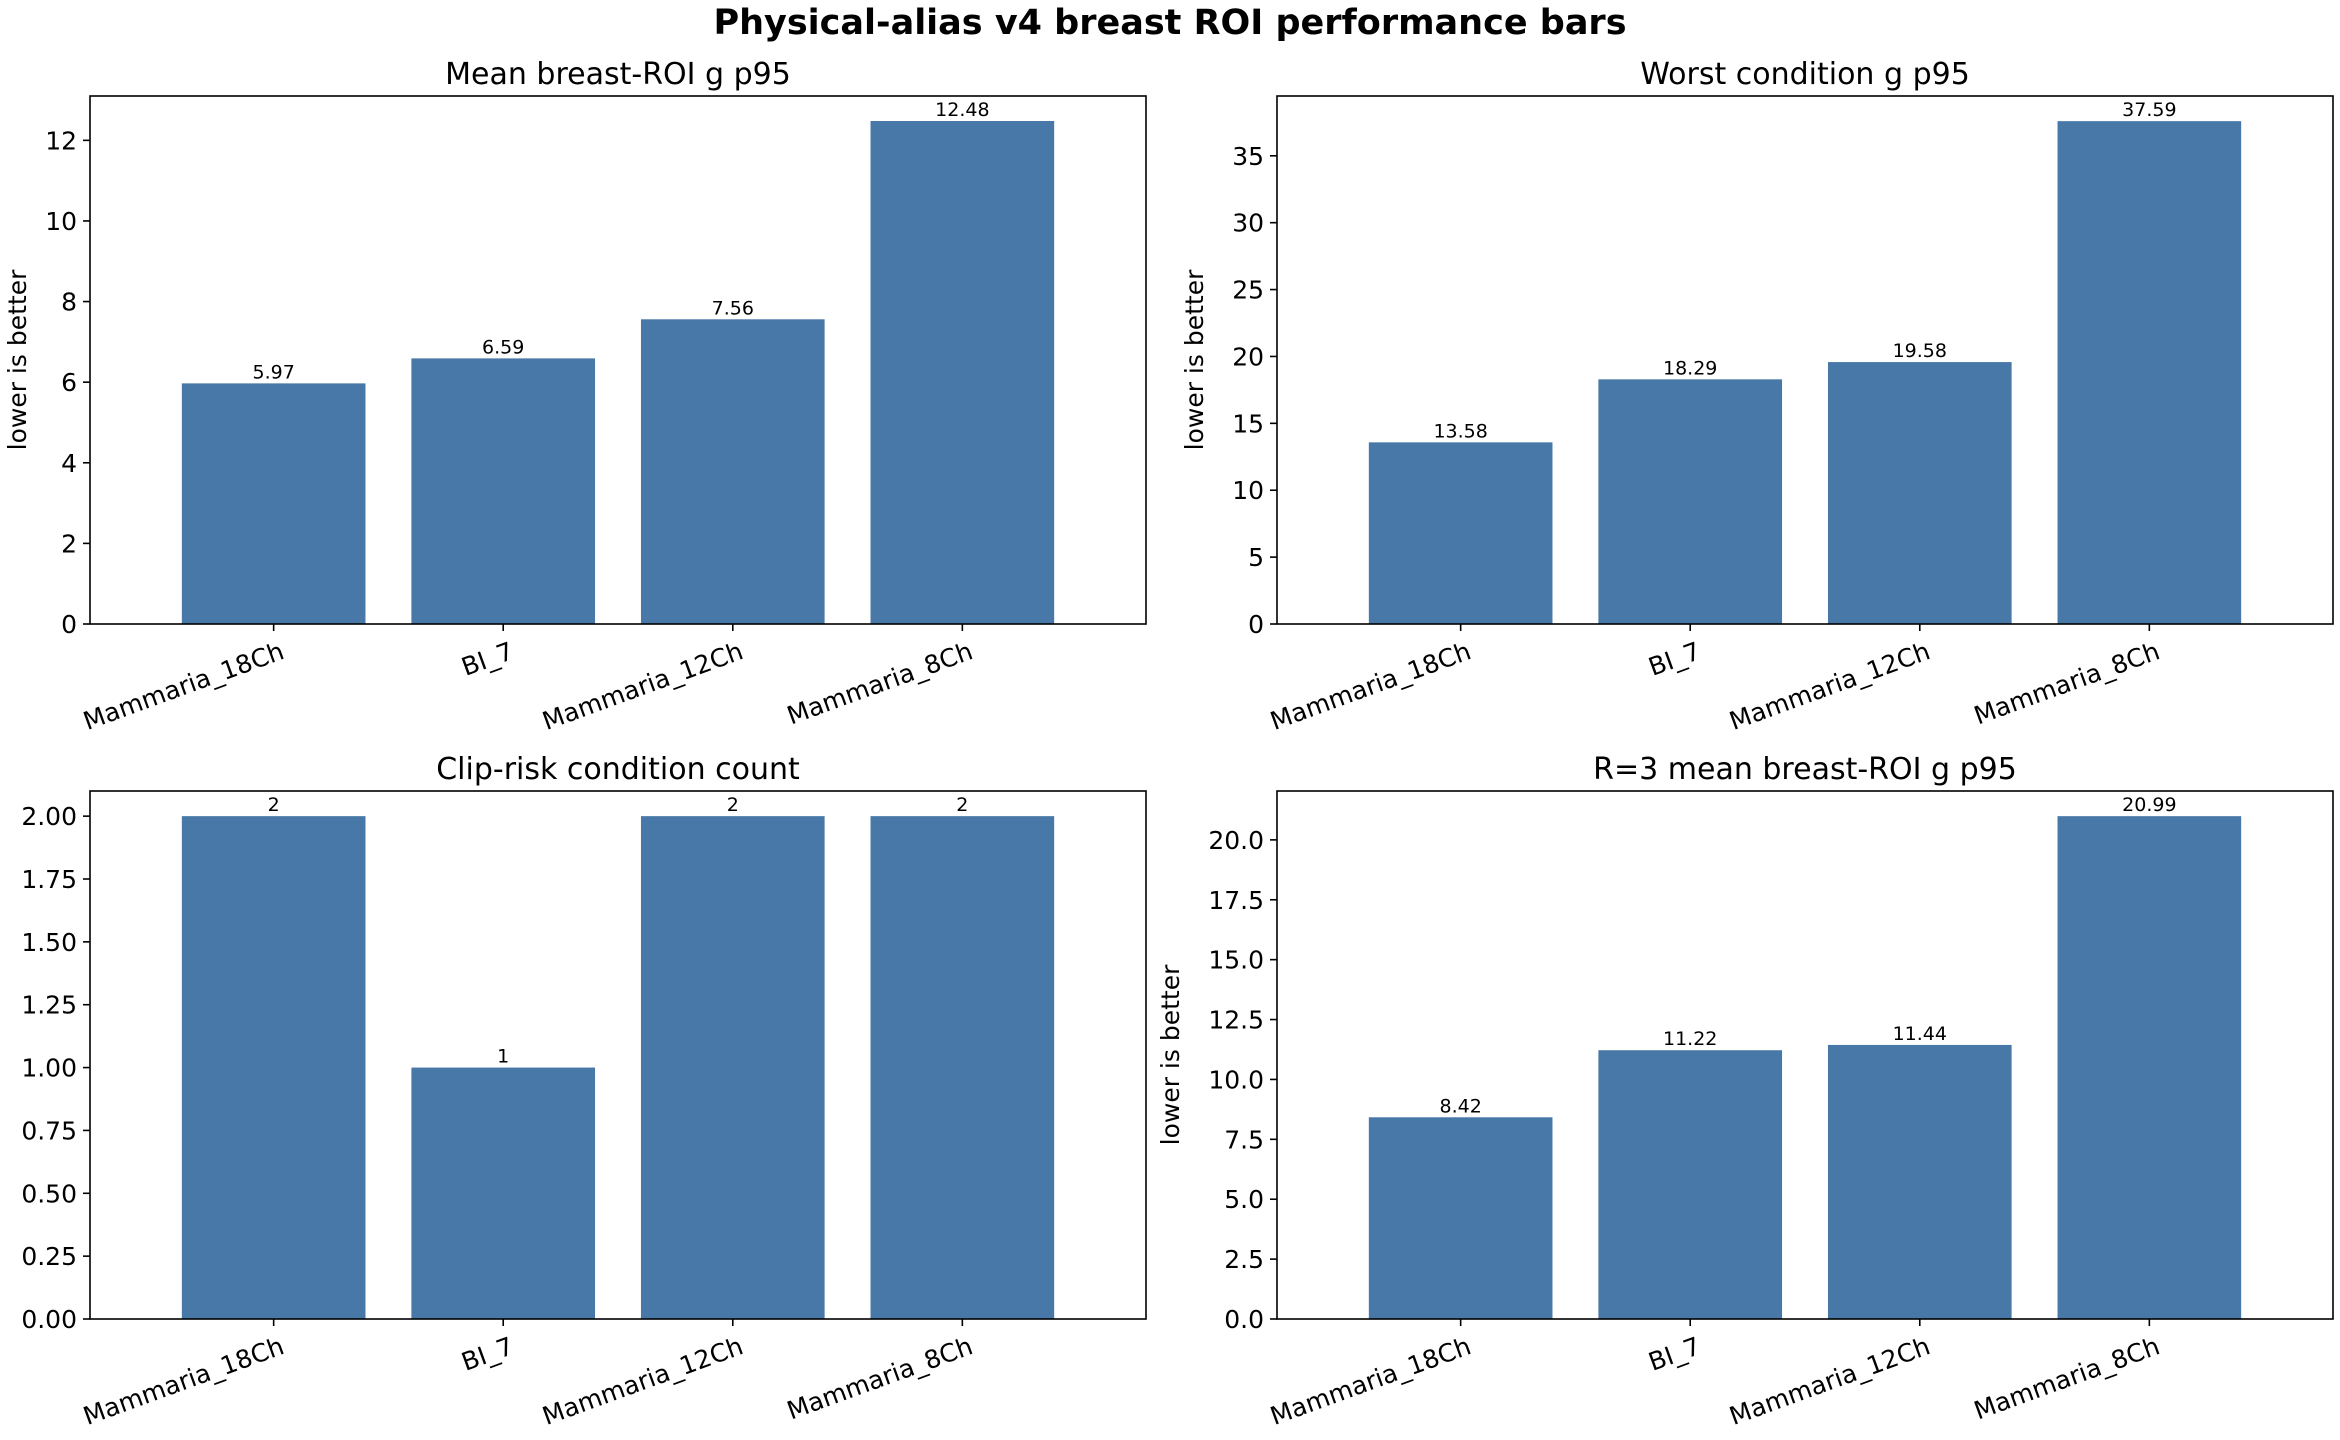  I want to click on y-tick-label: 1.75, so click(49, 879).